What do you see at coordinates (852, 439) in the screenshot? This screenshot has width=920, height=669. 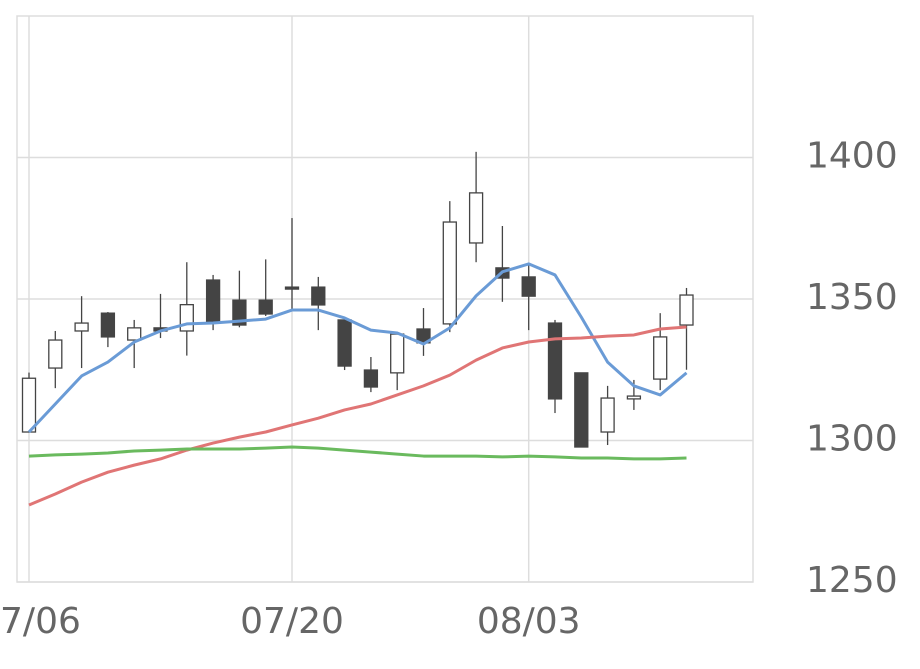 I see `y-tick-label: 1300` at bounding box center [852, 439].